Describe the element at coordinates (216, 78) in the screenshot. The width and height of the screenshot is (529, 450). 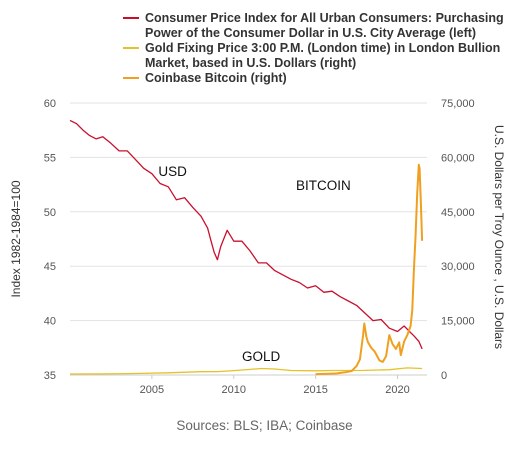
I see `legend-entry-btc: Coinbase Bitcoin (right)` at that location.